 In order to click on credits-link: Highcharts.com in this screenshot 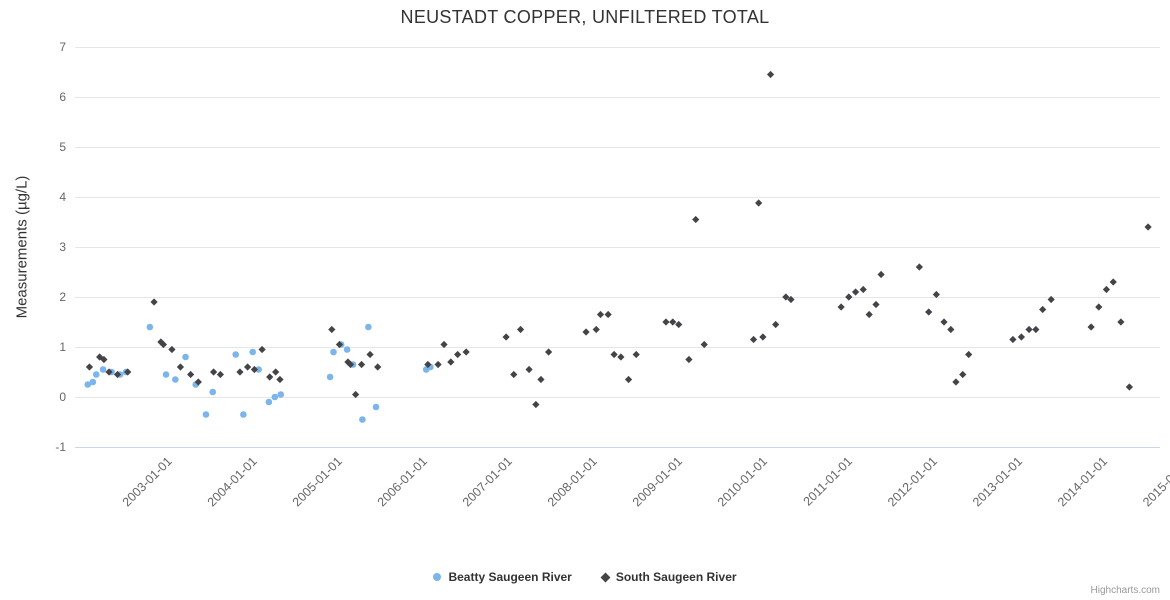, I will do `click(1125, 590)`.